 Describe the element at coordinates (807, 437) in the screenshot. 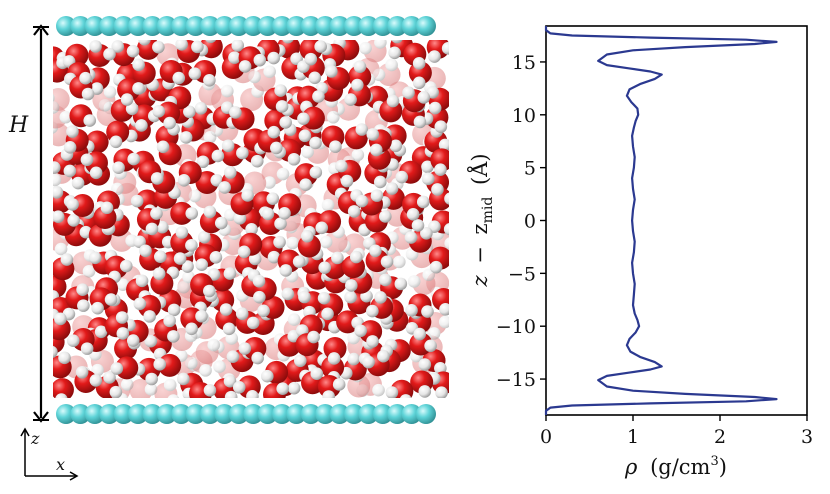

I see `x-tick-label: 3` at that location.